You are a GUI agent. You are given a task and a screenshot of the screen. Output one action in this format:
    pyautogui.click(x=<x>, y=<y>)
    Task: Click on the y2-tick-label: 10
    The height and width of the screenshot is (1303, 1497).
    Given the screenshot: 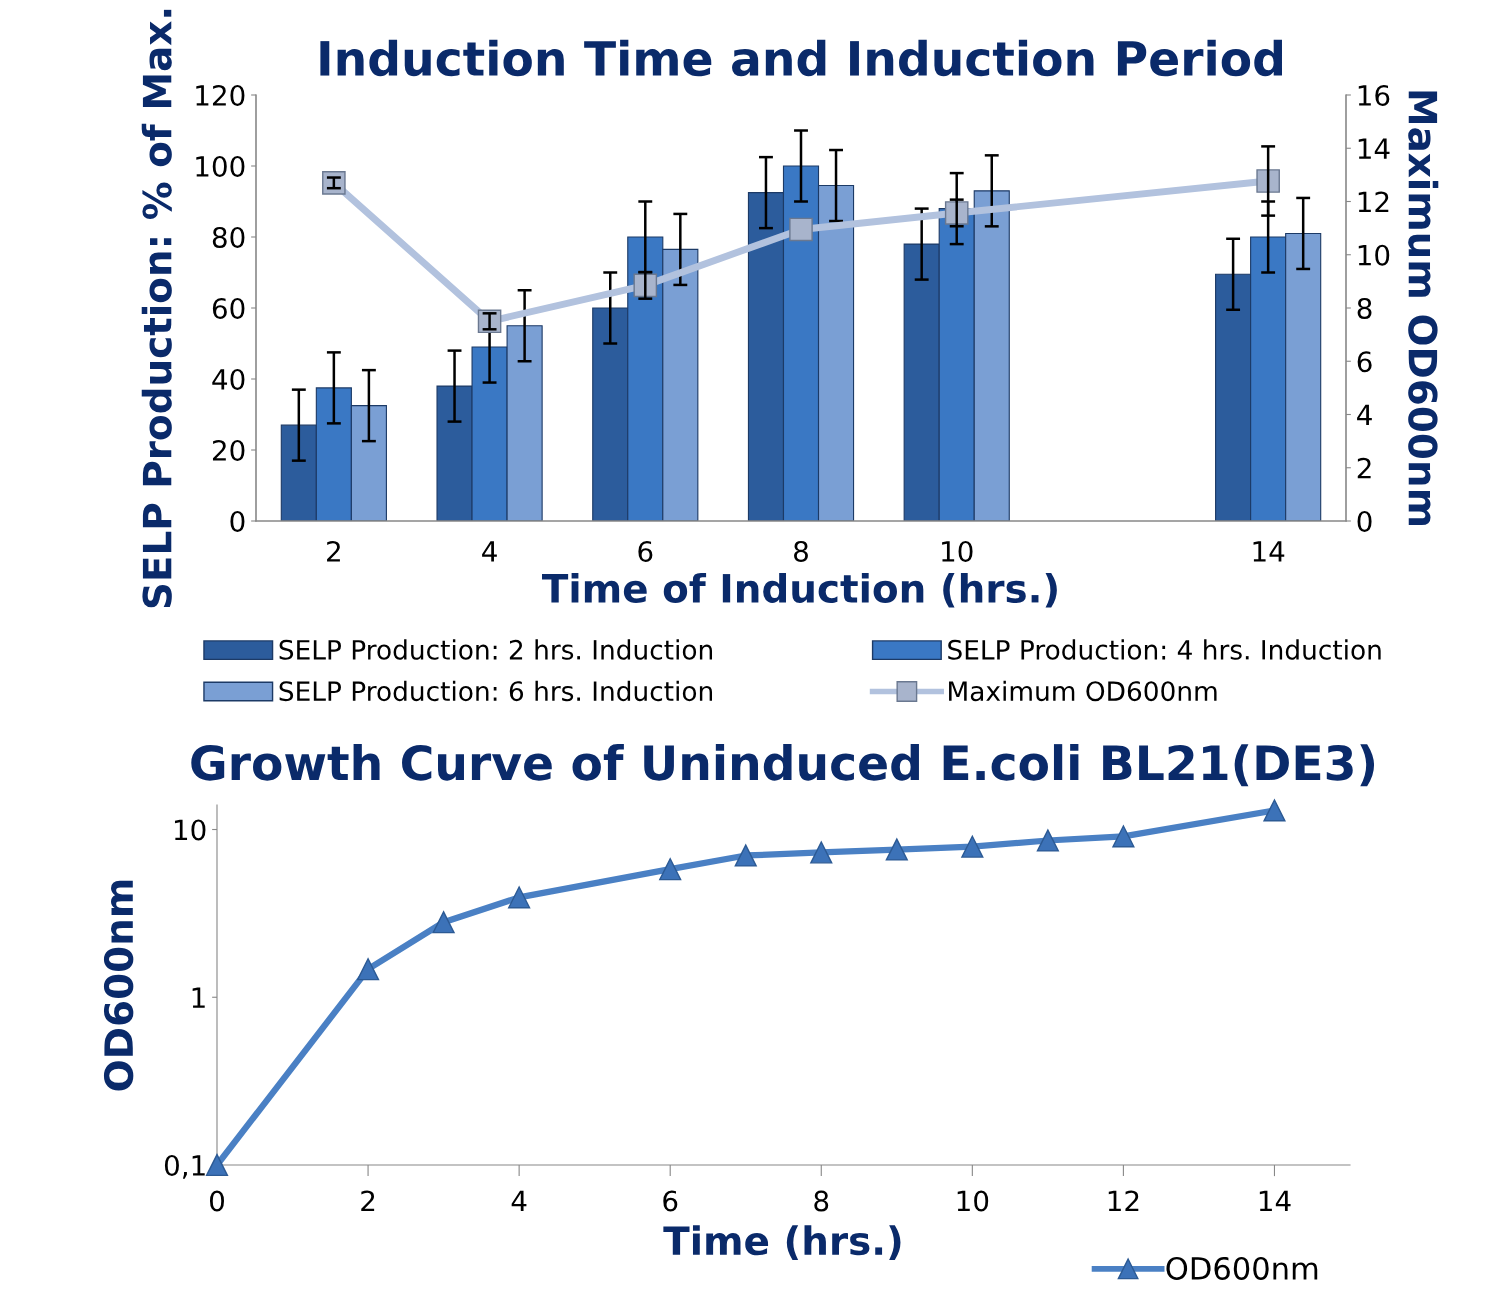 What is the action you would take?
    pyautogui.click(x=1374, y=255)
    